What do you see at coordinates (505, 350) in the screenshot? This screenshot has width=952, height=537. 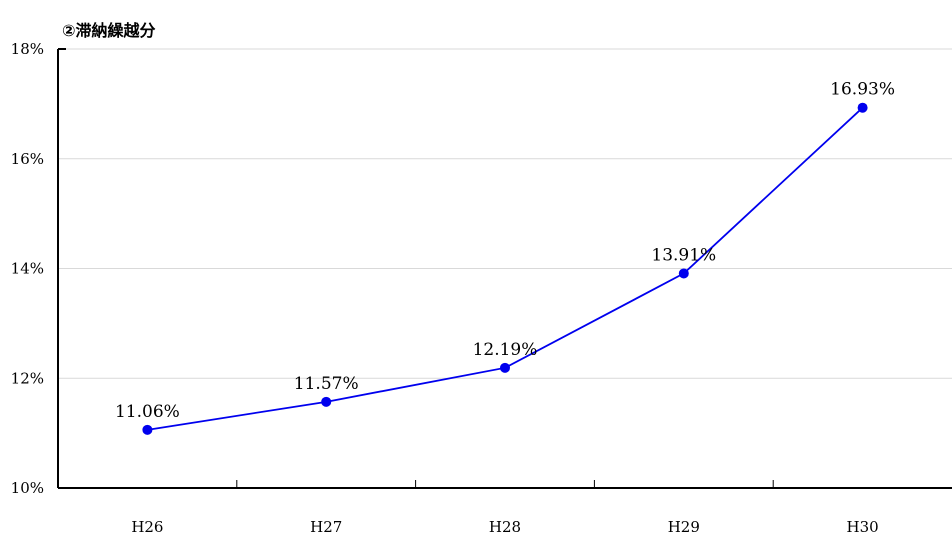 I see `data-label: 12.19%` at bounding box center [505, 350].